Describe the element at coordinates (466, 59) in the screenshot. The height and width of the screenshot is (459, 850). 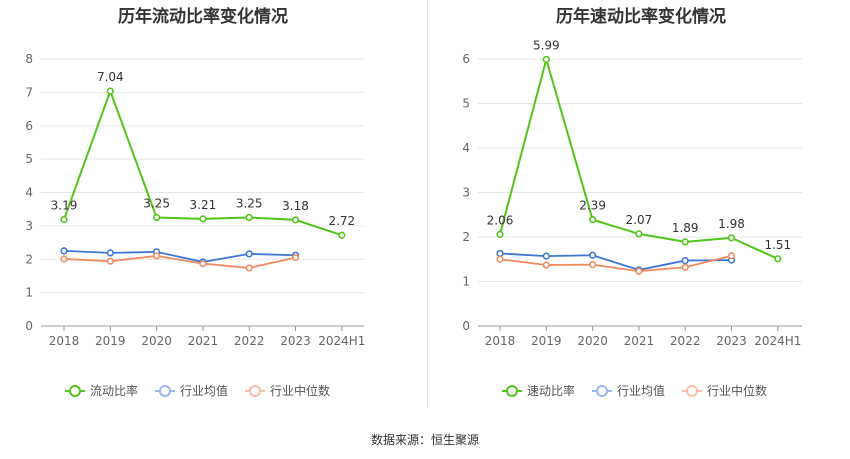
I see `y-tick-label: 6` at that location.